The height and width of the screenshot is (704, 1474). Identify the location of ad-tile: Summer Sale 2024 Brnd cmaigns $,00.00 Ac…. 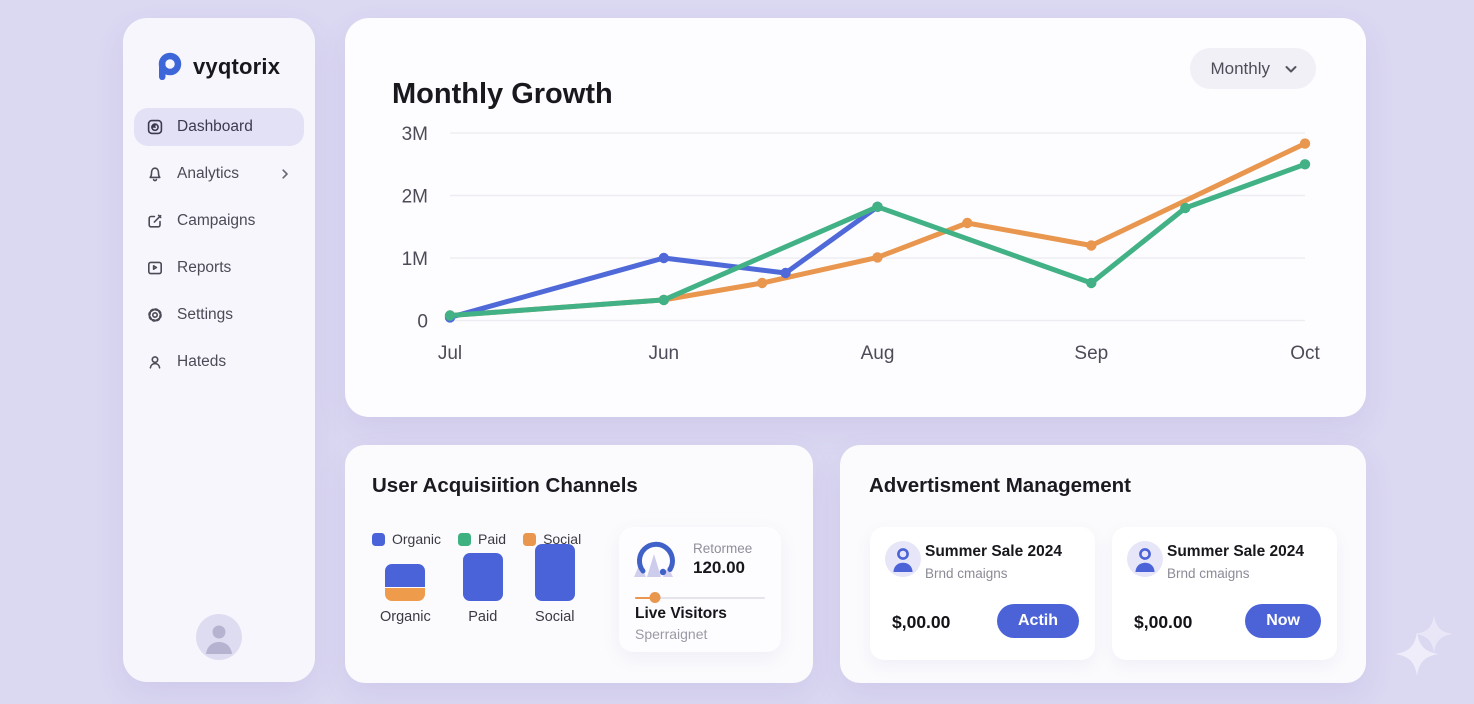
(982, 593).